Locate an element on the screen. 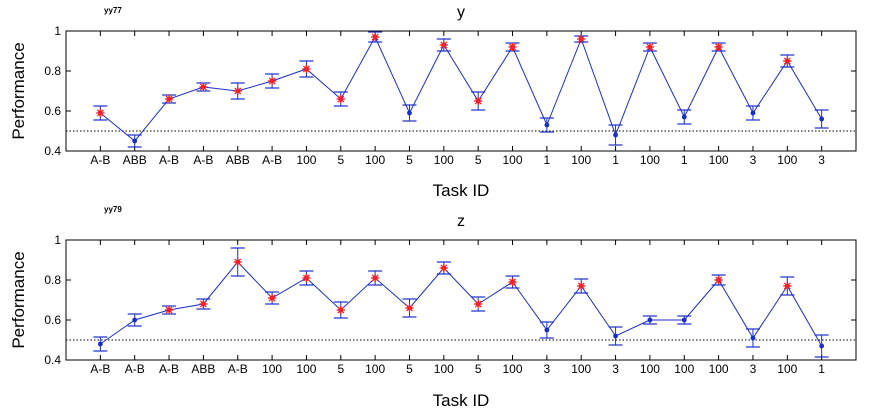 This screenshot has width=869, height=414. chart-title: y is located at coordinates (461, 12).